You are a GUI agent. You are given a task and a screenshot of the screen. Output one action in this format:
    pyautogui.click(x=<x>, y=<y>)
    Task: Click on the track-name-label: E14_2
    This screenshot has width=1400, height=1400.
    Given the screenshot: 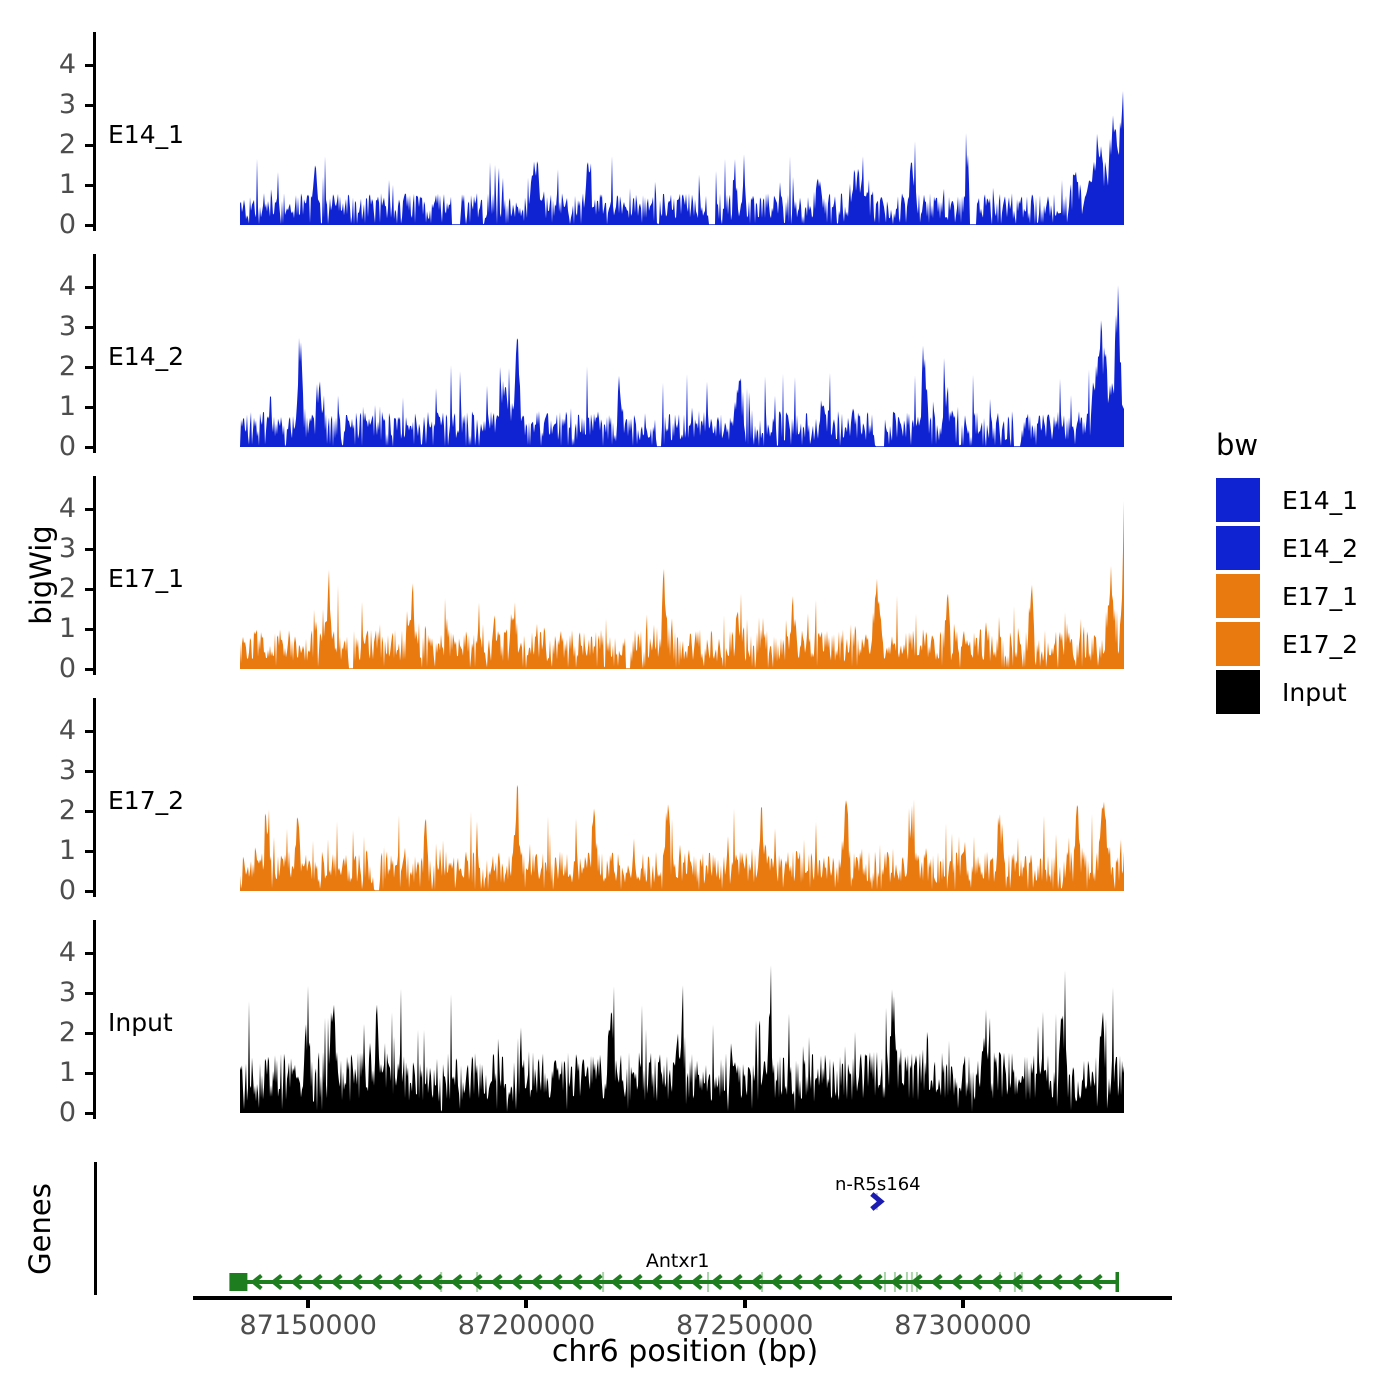 What is the action you would take?
    pyautogui.click(x=146, y=356)
    